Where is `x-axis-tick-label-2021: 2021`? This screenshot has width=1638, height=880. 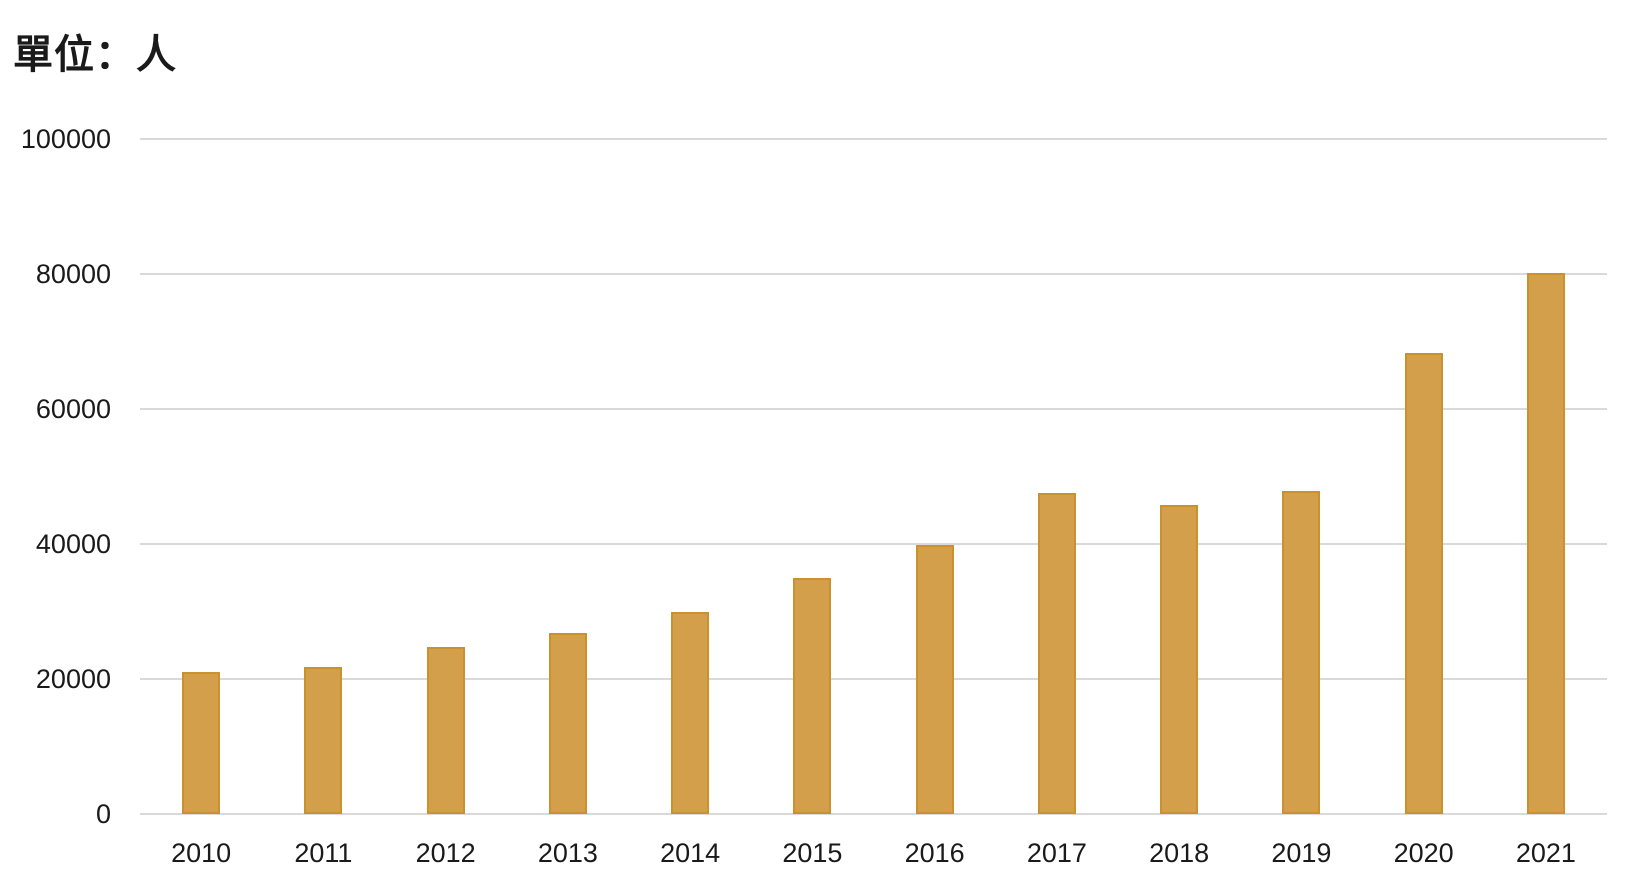
x-axis-tick-label-2021: 2021 is located at coordinates (1545, 853).